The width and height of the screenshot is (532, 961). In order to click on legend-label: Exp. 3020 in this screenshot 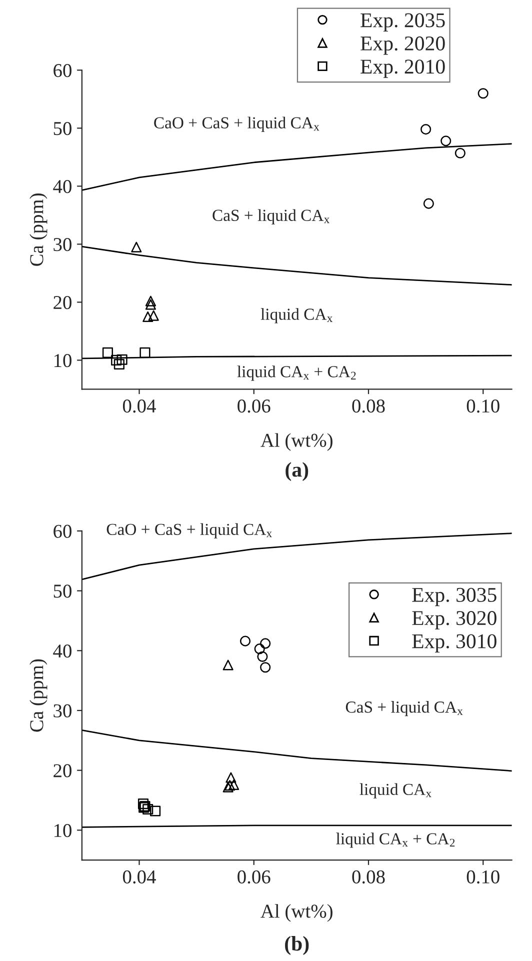, I will do `click(454, 620)`.